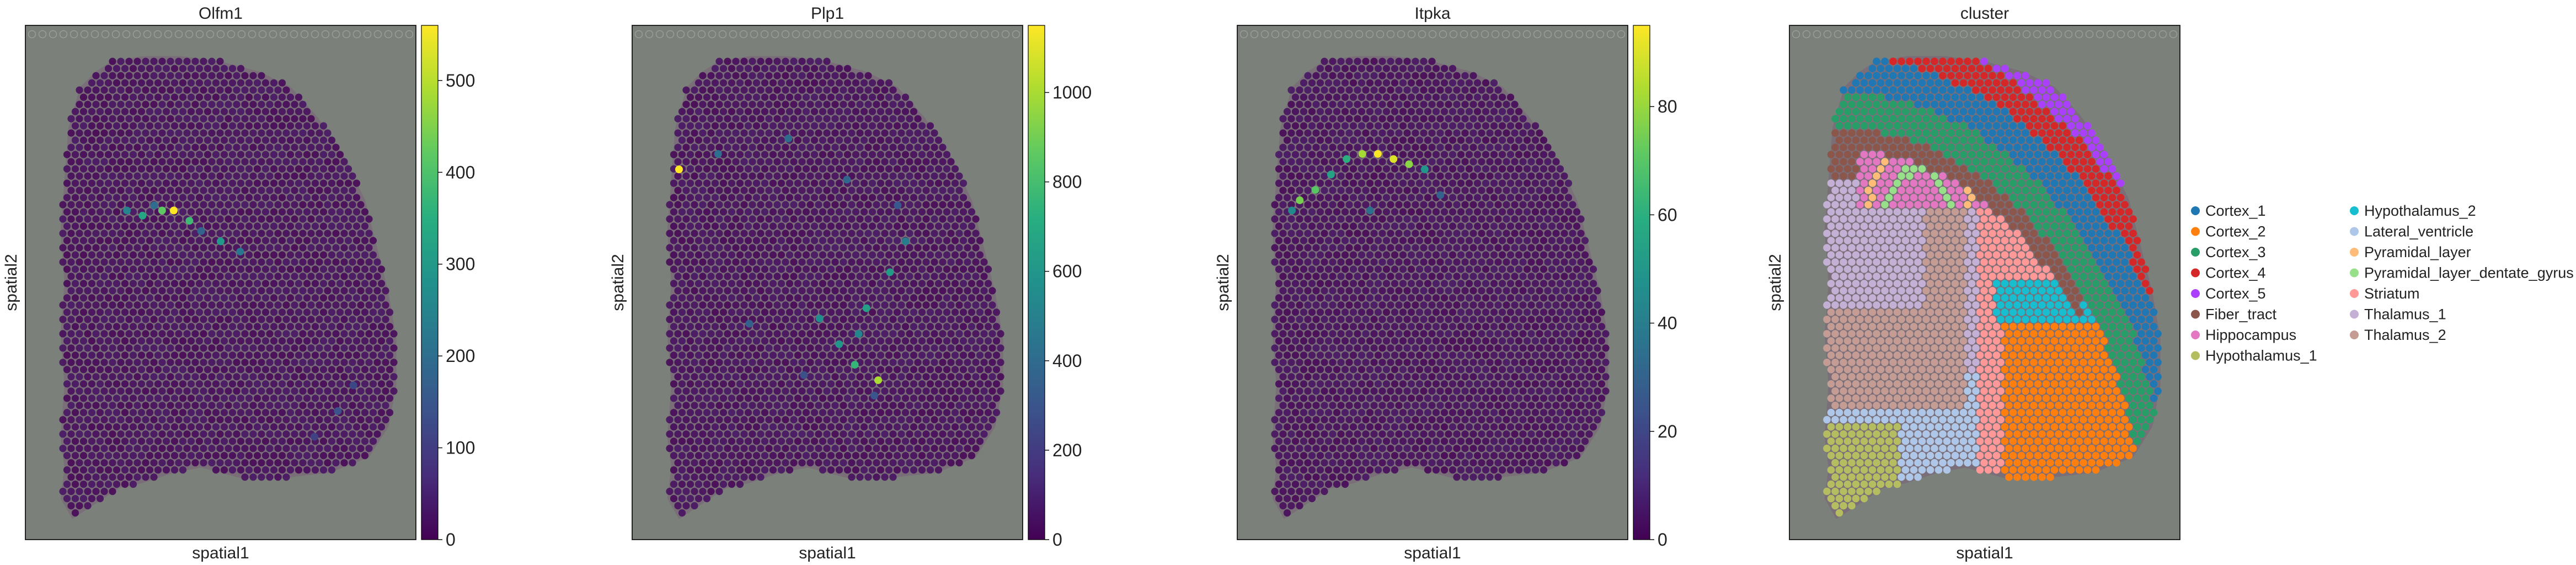 This screenshot has height=565, width=2576. Describe the element at coordinates (827, 34) in the screenshot. I see `fiducial-row` at that location.